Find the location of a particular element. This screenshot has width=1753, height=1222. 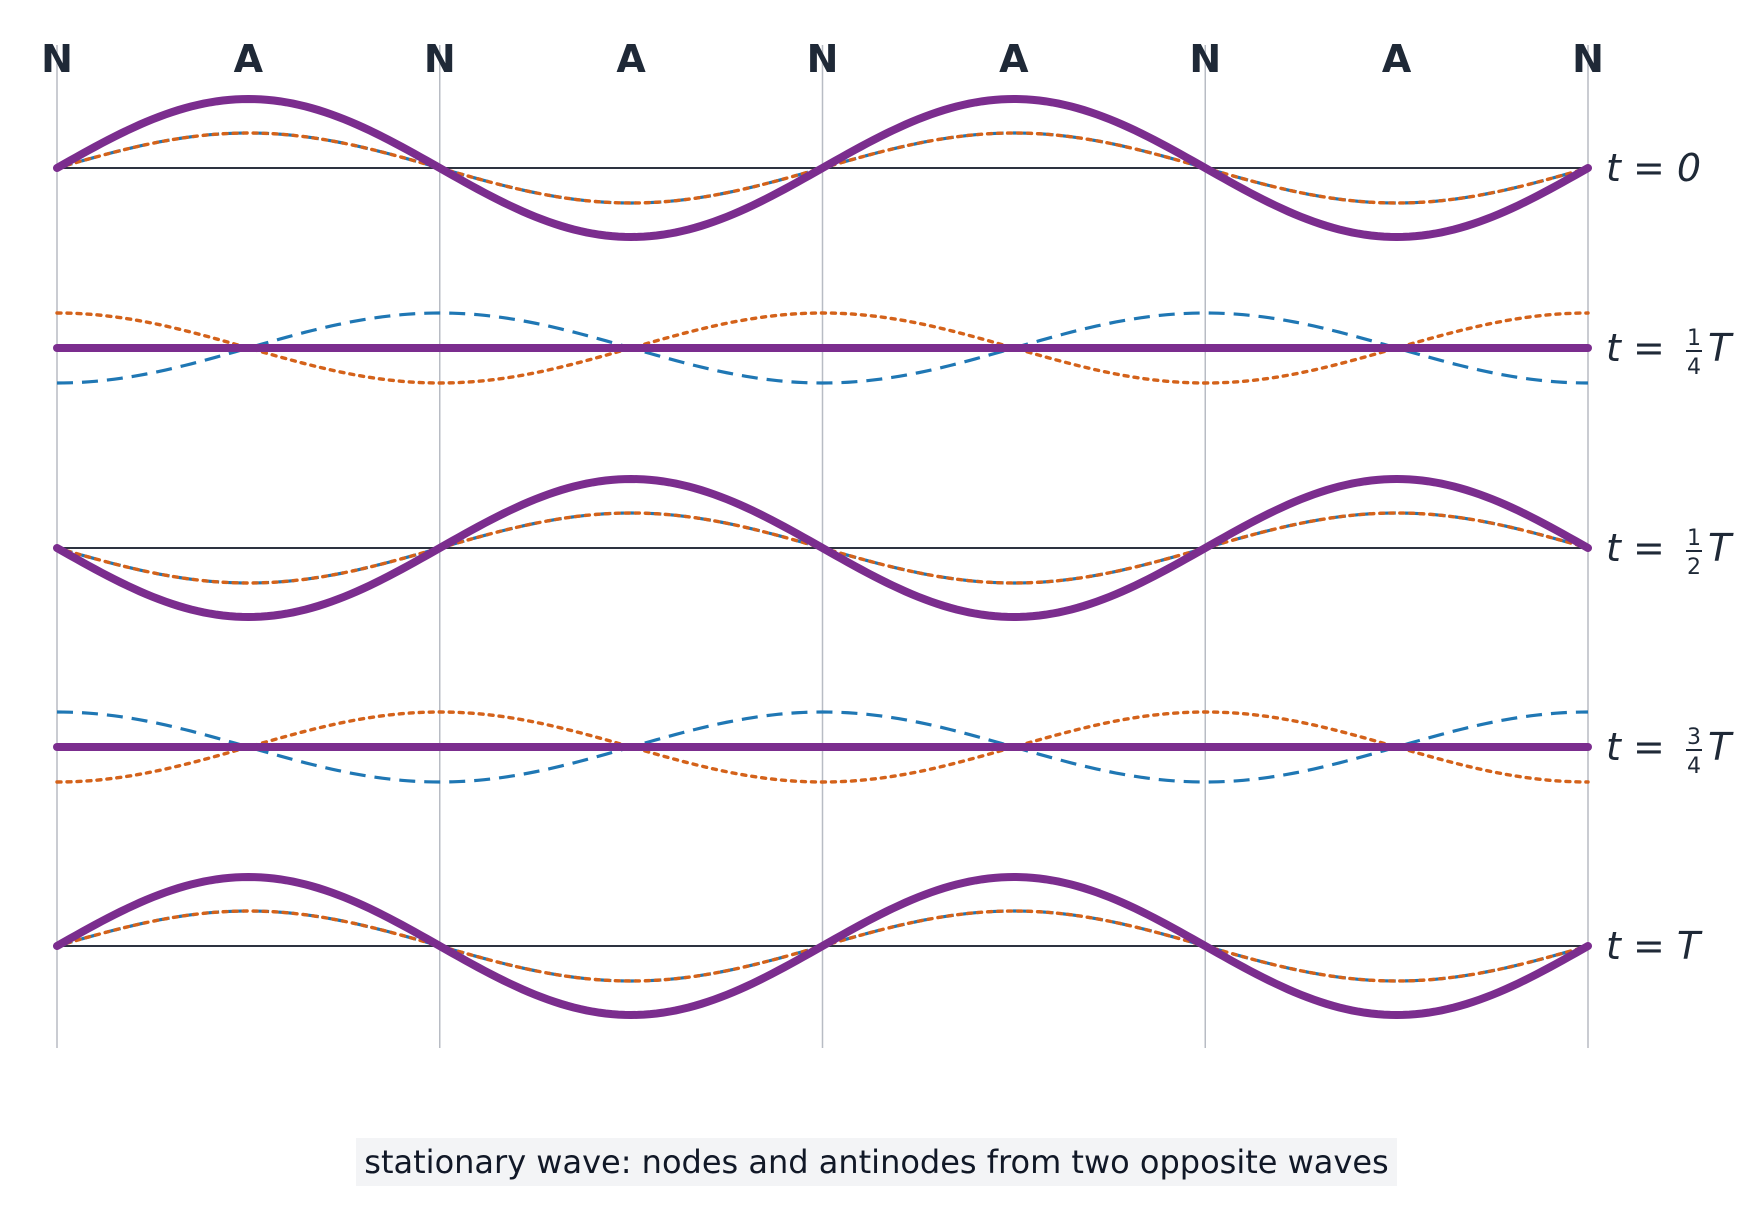

snapshot-row: t = 1 2 T is located at coordinates (893, 548).